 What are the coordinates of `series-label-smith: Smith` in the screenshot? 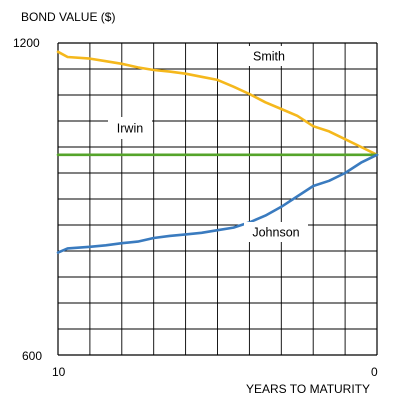 It's located at (269, 57).